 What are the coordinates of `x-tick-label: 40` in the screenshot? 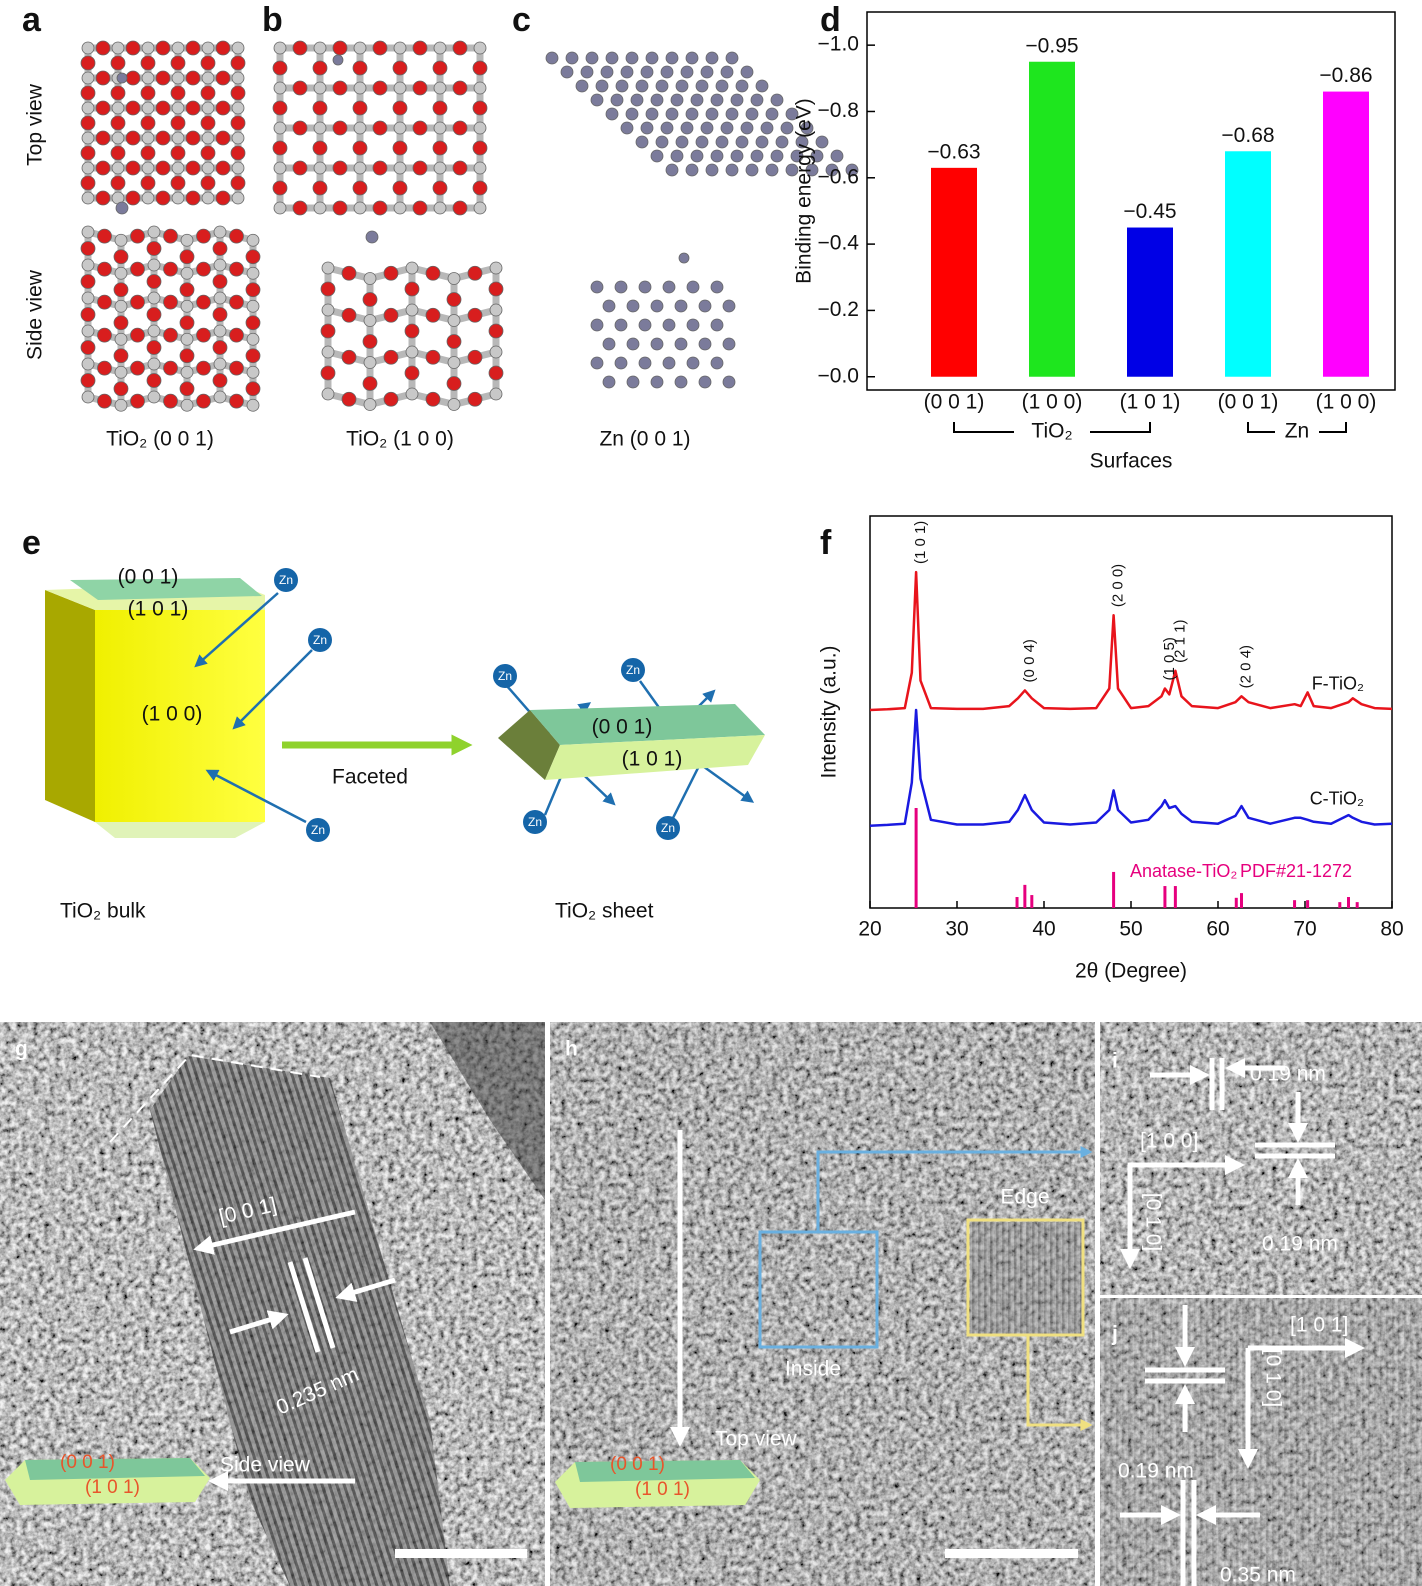 It's located at (1043, 929).